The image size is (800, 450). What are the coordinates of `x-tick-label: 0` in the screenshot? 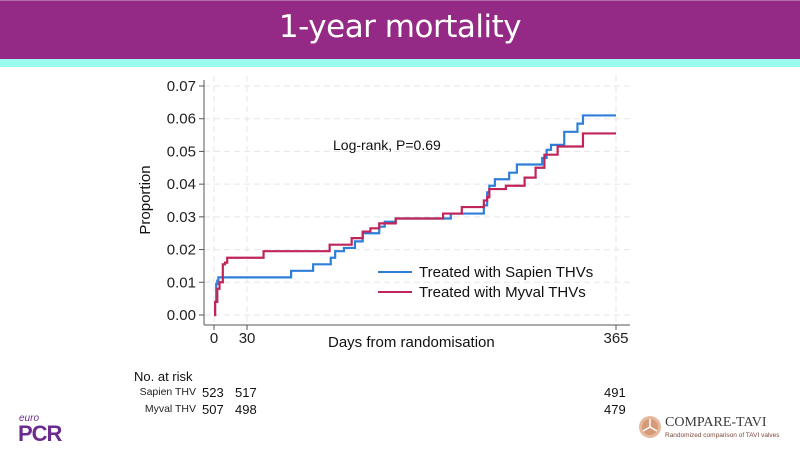 It's located at (214, 338).